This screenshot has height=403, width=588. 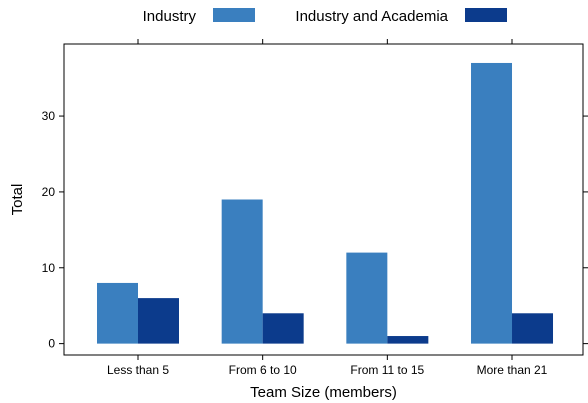 What do you see at coordinates (387, 370) in the screenshot?
I see `x-tick-label-2: From 11 to 15` at bounding box center [387, 370].